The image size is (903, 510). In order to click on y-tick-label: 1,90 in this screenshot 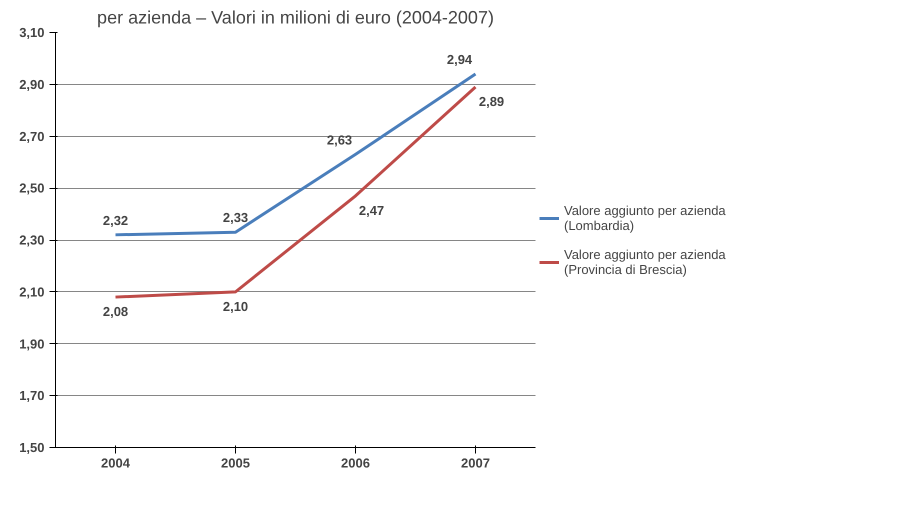, I will do `click(32, 344)`.